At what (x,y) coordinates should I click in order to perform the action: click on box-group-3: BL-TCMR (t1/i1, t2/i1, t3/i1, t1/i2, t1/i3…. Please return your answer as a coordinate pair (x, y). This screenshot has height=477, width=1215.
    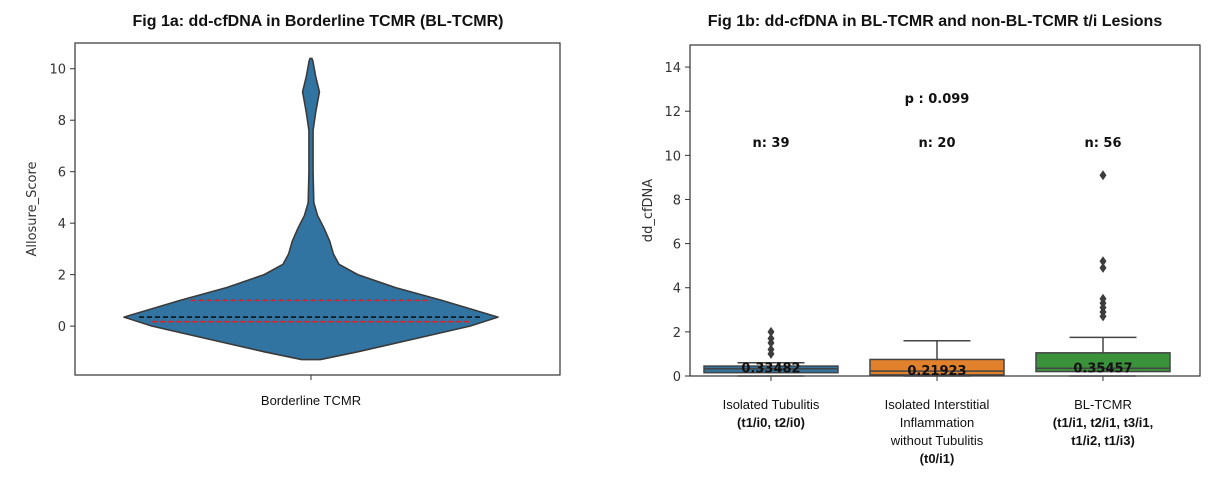
    Looking at the image, I should click on (1103, 292).